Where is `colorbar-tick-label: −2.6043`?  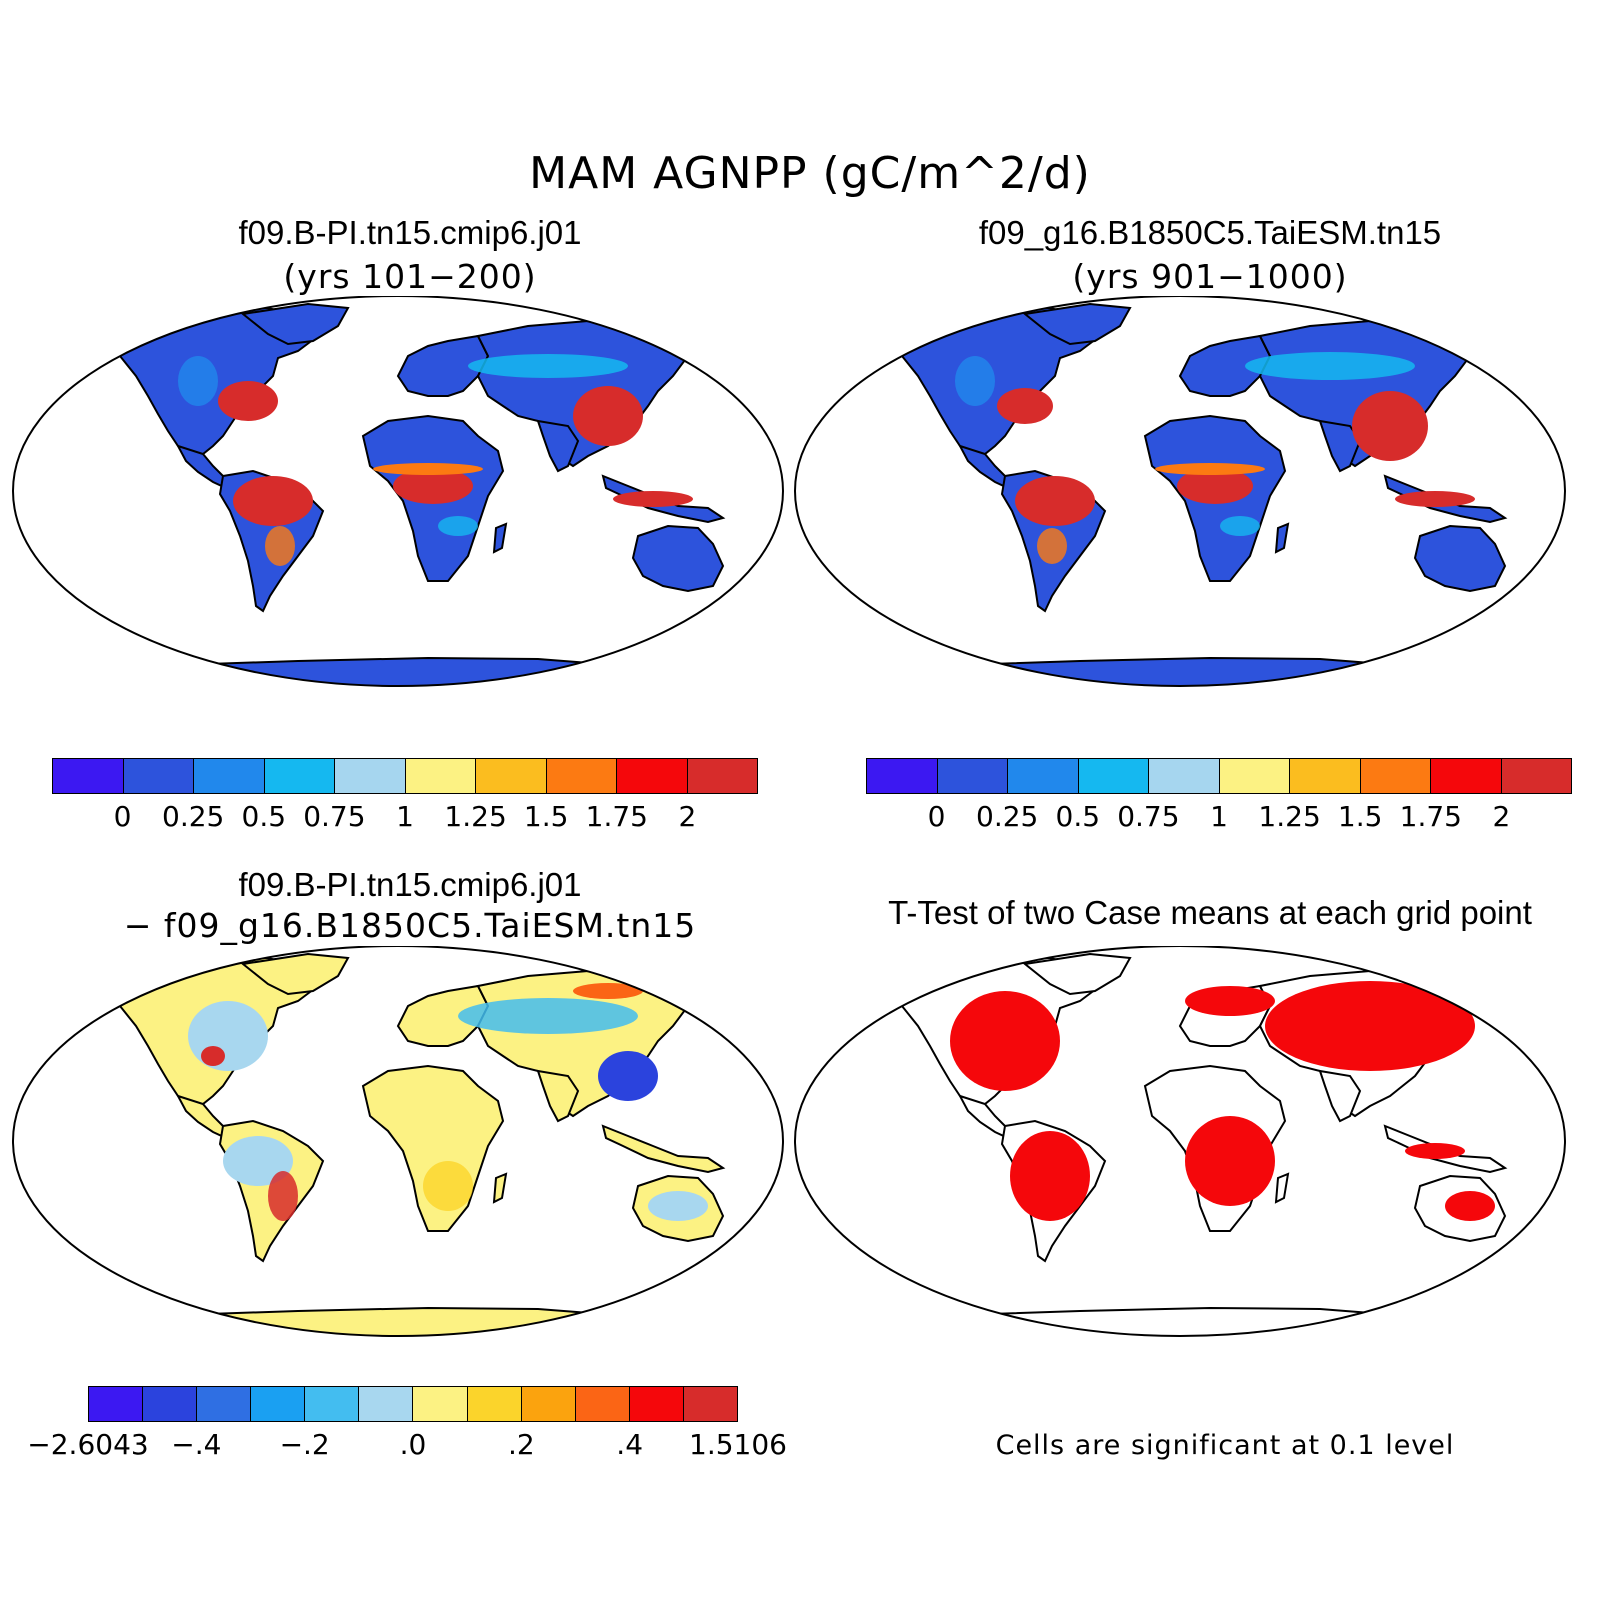 colorbar-tick-label: −2.6043 is located at coordinates (88, 1444).